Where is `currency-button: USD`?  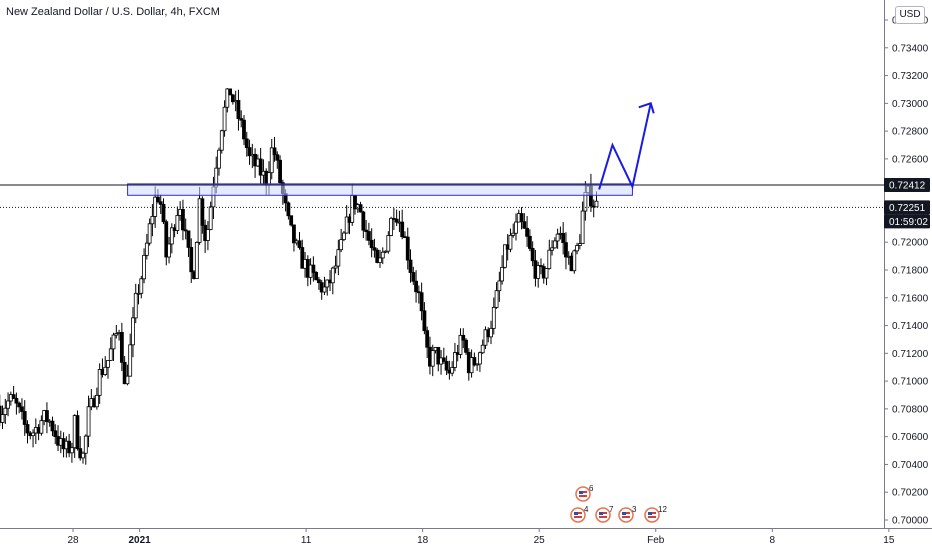 currency-button: USD is located at coordinates (910, 15).